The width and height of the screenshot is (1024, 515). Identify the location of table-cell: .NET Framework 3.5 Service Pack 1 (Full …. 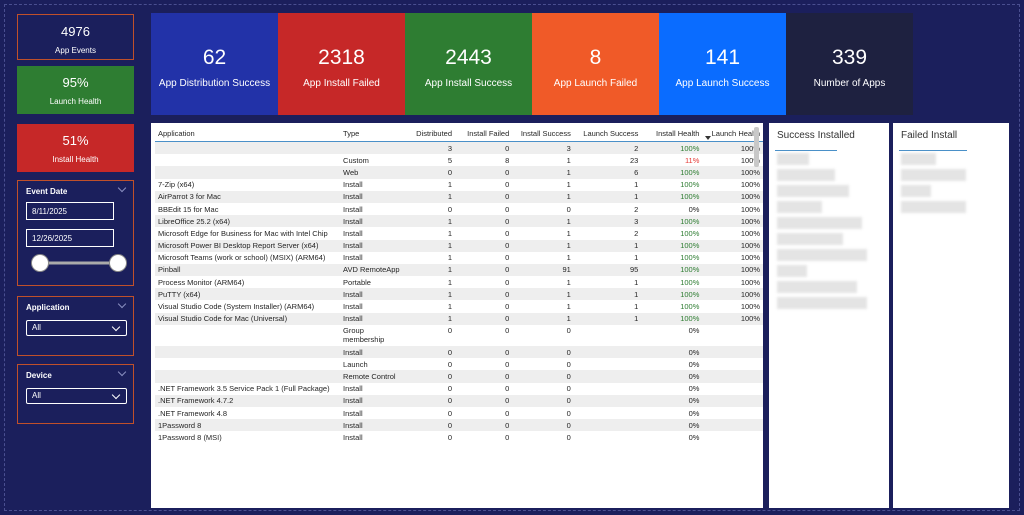
(244, 389).